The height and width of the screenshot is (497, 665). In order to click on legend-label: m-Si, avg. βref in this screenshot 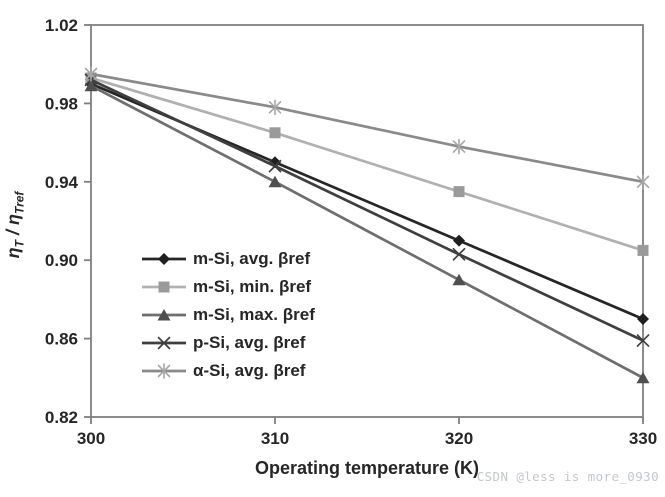, I will do `click(252, 258)`.